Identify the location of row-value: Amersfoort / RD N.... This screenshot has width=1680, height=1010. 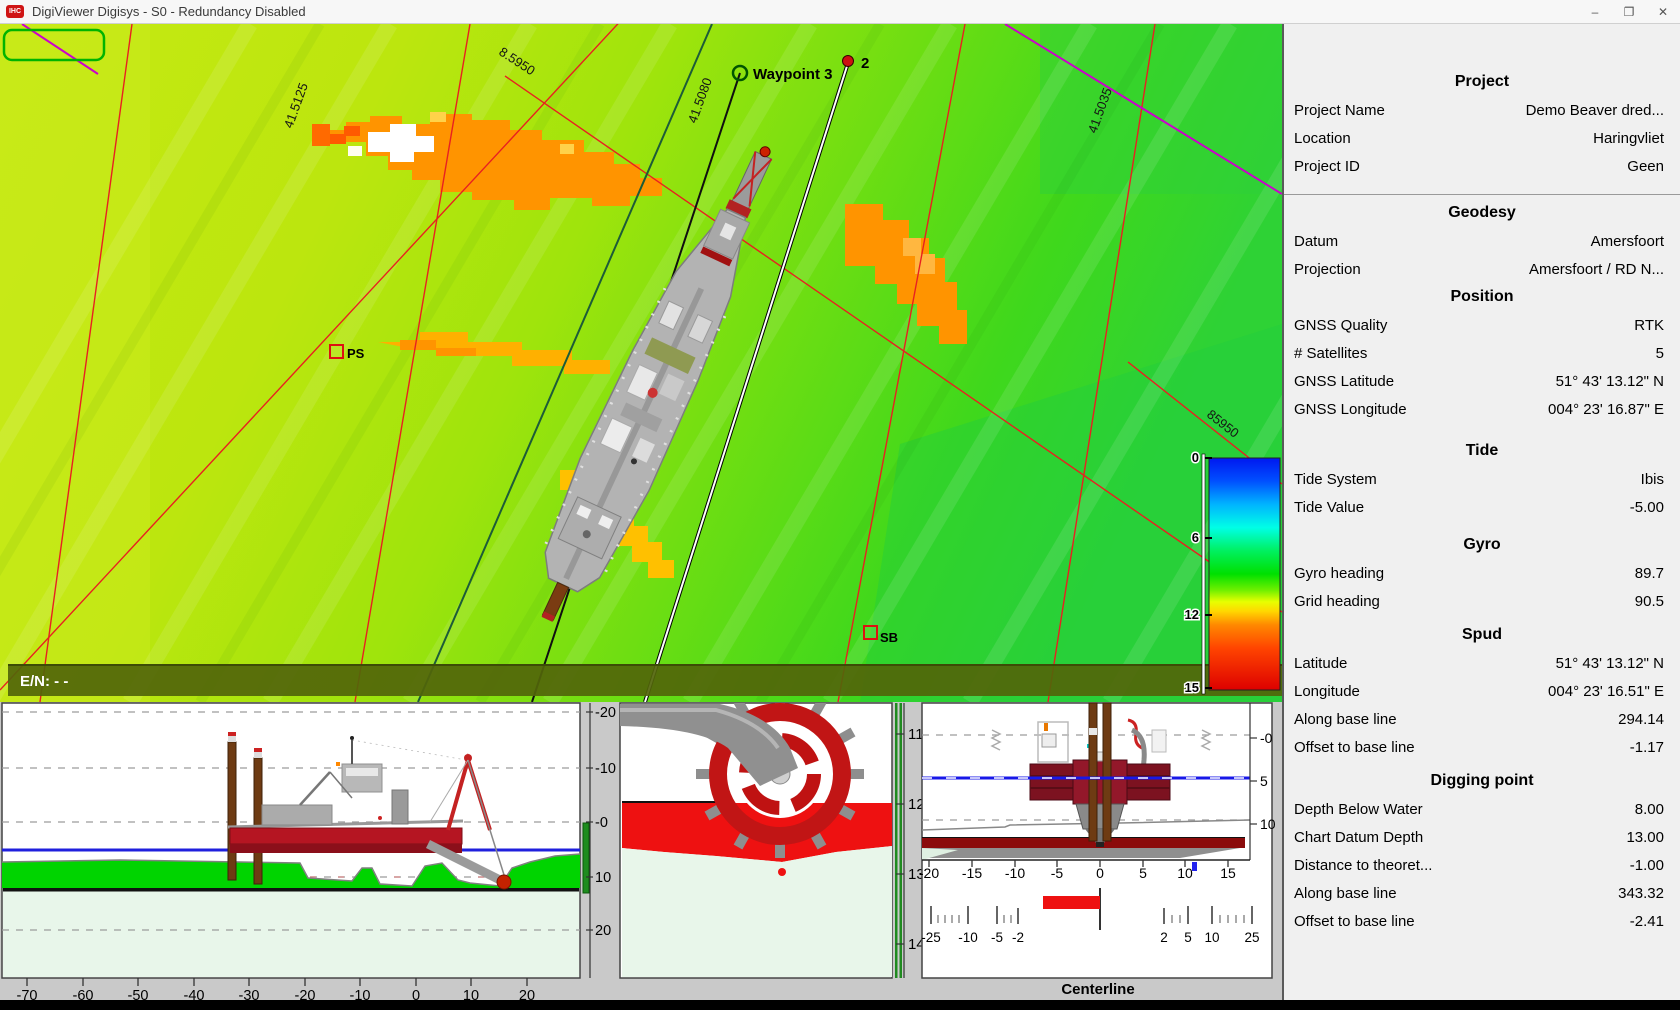
(1596, 269).